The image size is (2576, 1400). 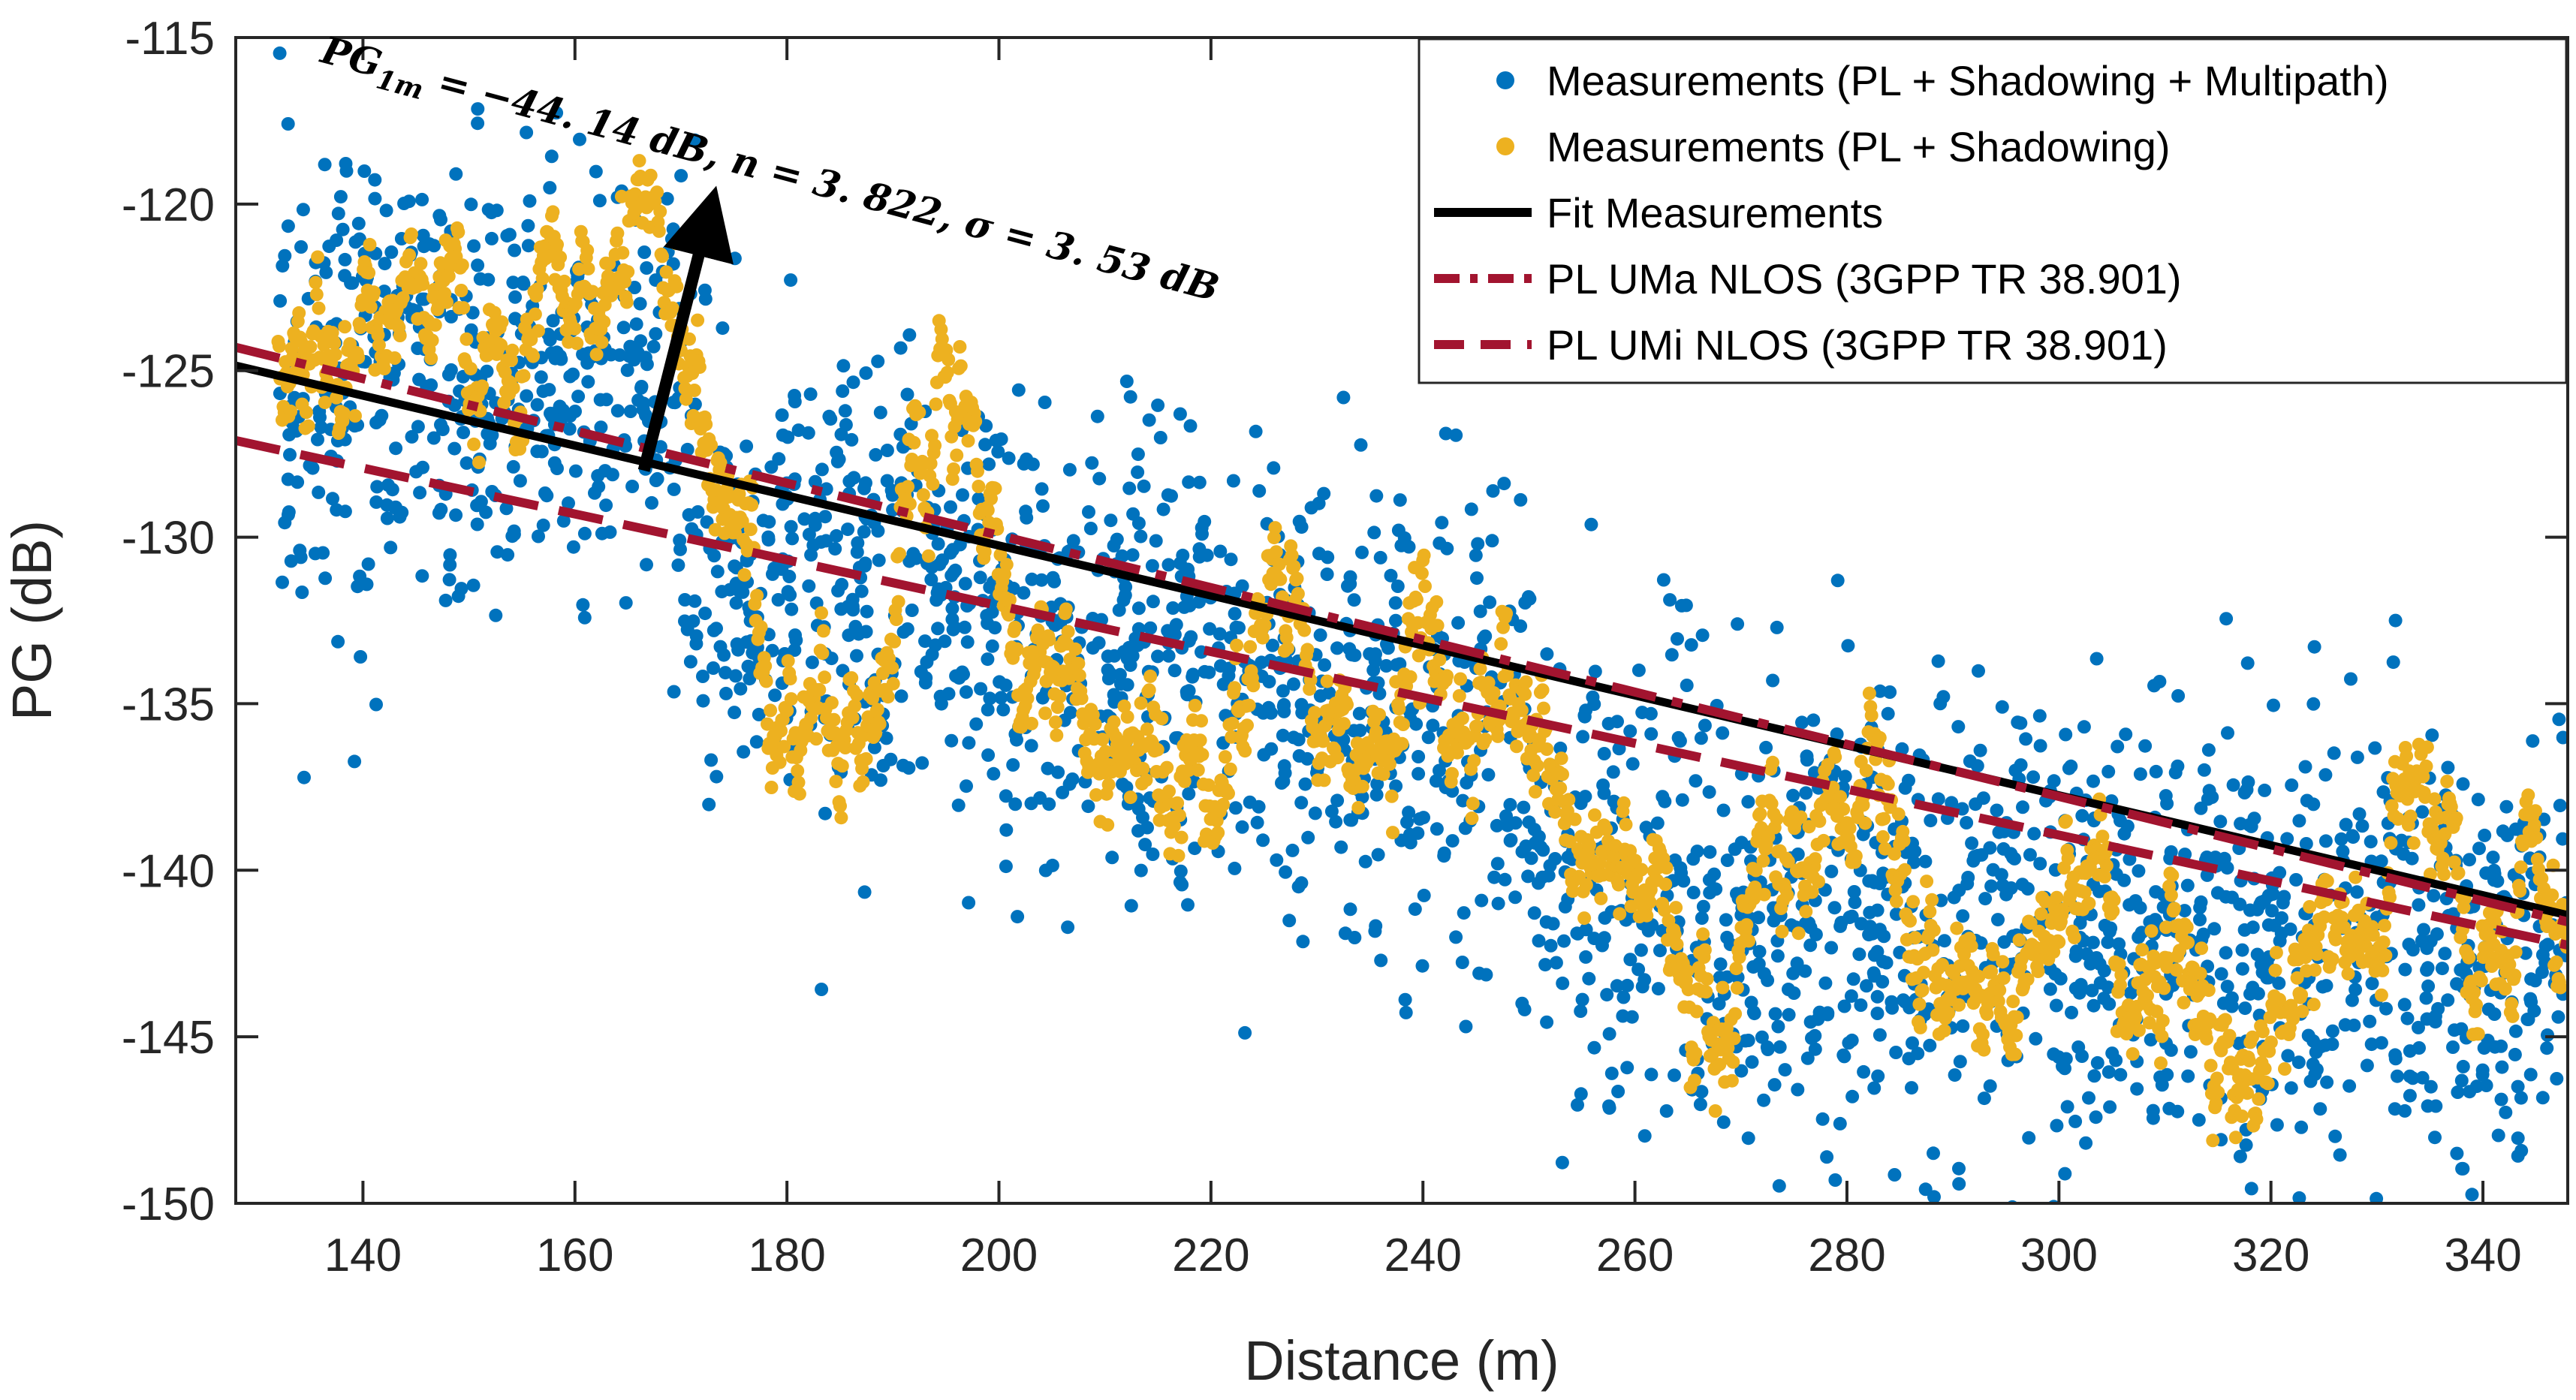 I want to click on x-tick-label: 320, so click(x=2270, y=1255).